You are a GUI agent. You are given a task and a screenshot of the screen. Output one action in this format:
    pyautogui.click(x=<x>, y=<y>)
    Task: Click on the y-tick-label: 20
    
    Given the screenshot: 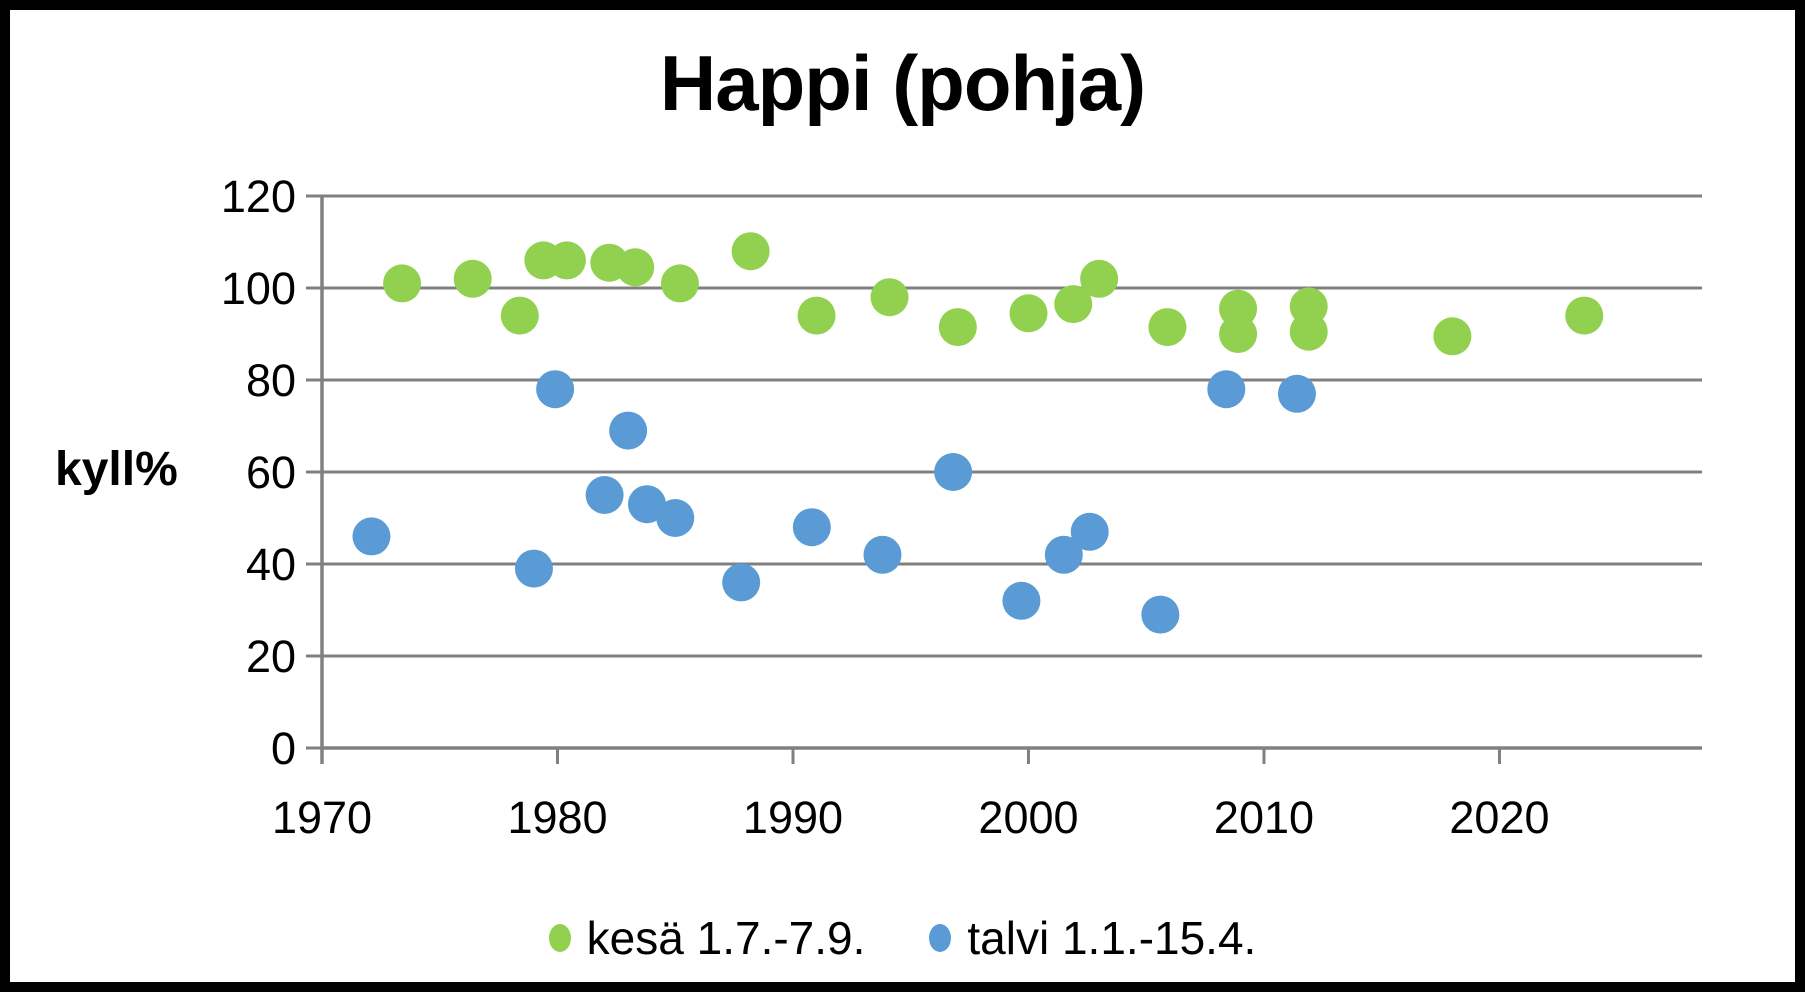 What is the action you would take?
    pyautogui.click(x=271, y=656)
    